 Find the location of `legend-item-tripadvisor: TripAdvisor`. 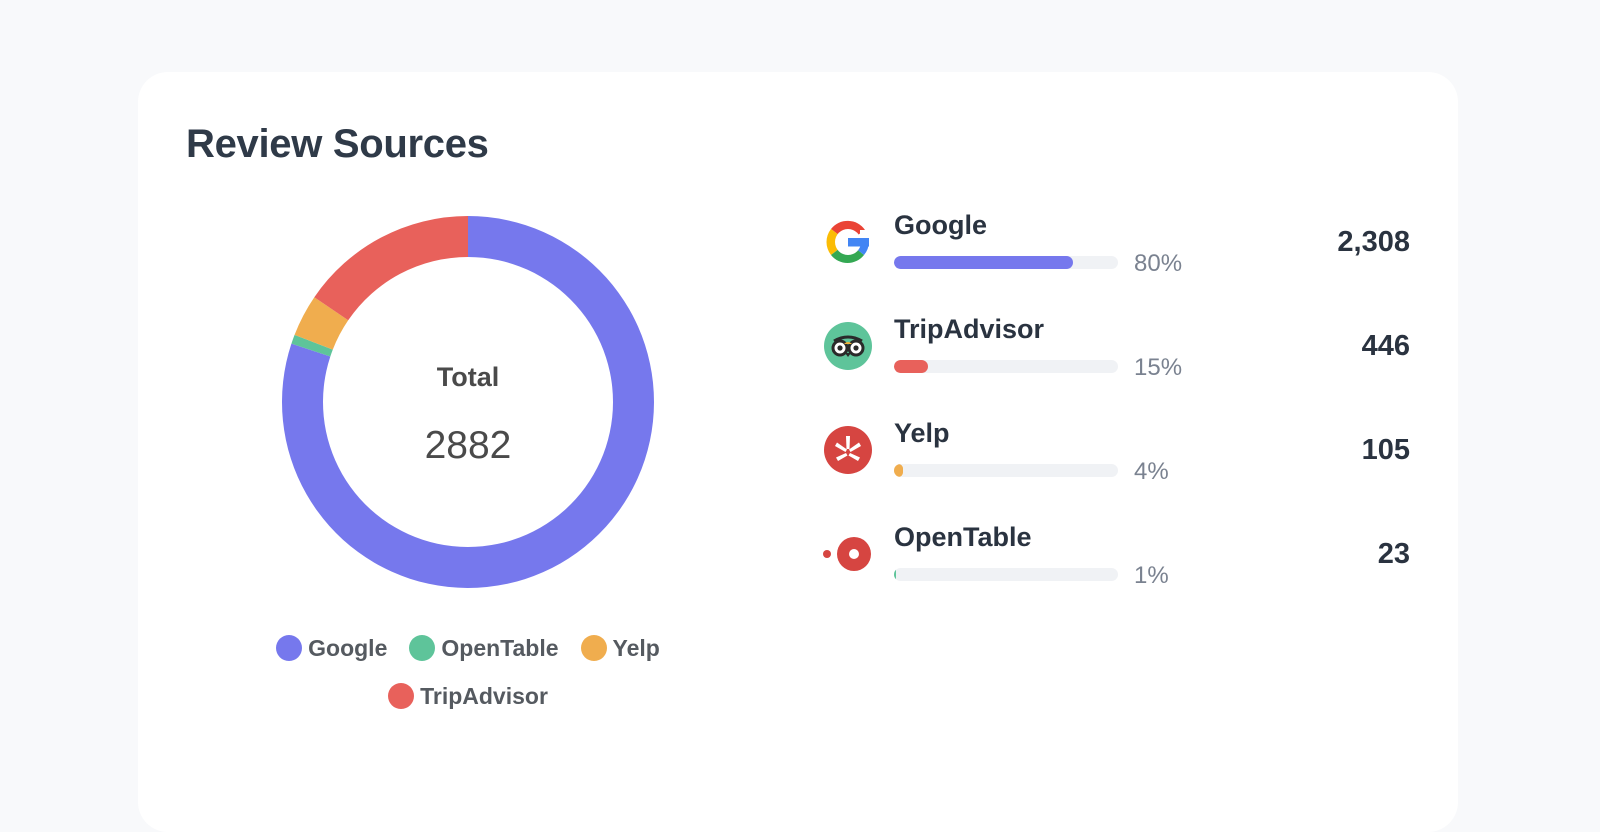

legend-item-tripadvisor: TripAdvisor is located at coordinates (468, 696).